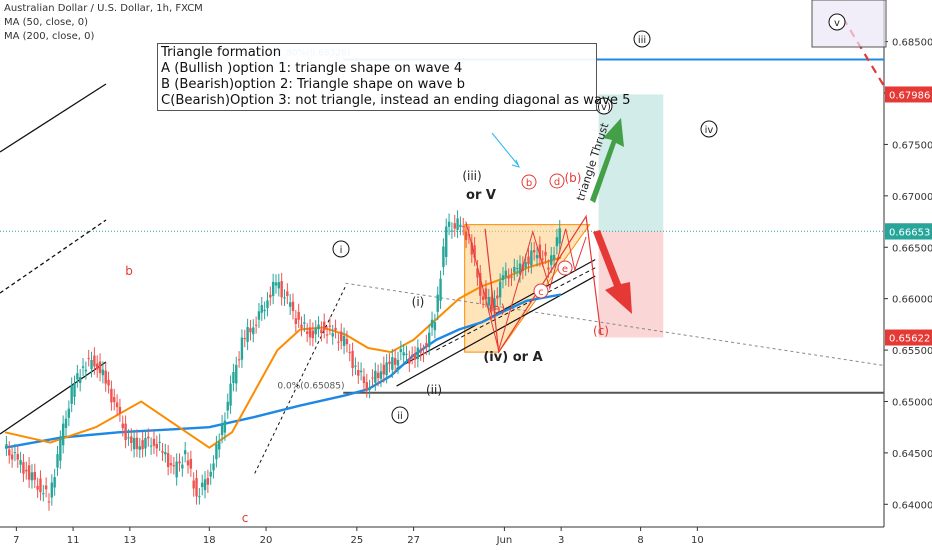 This screenshot has height=550, width=932. I want to click on red-label-11: (a), so click(497, 309).